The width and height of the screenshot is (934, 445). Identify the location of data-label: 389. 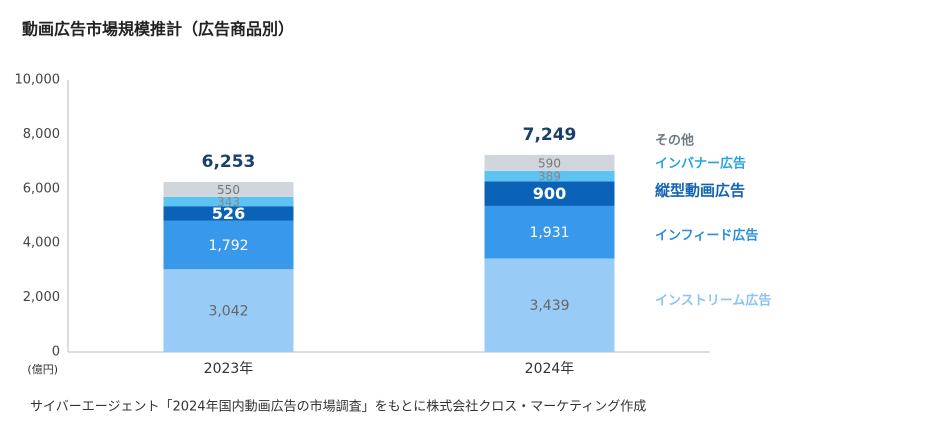
(549, 177).